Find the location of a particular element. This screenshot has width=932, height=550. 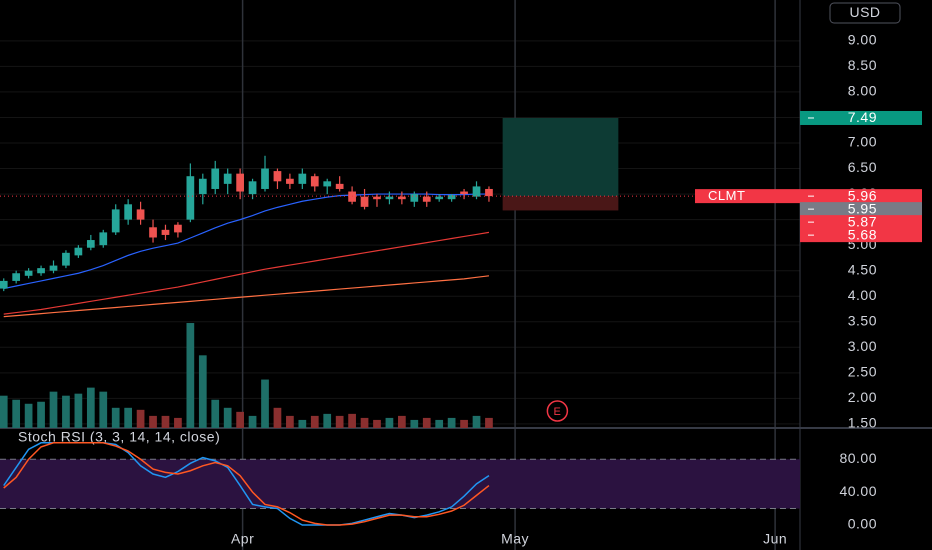

y-tick-label: 1.50 is located at coordinates (862, 423).